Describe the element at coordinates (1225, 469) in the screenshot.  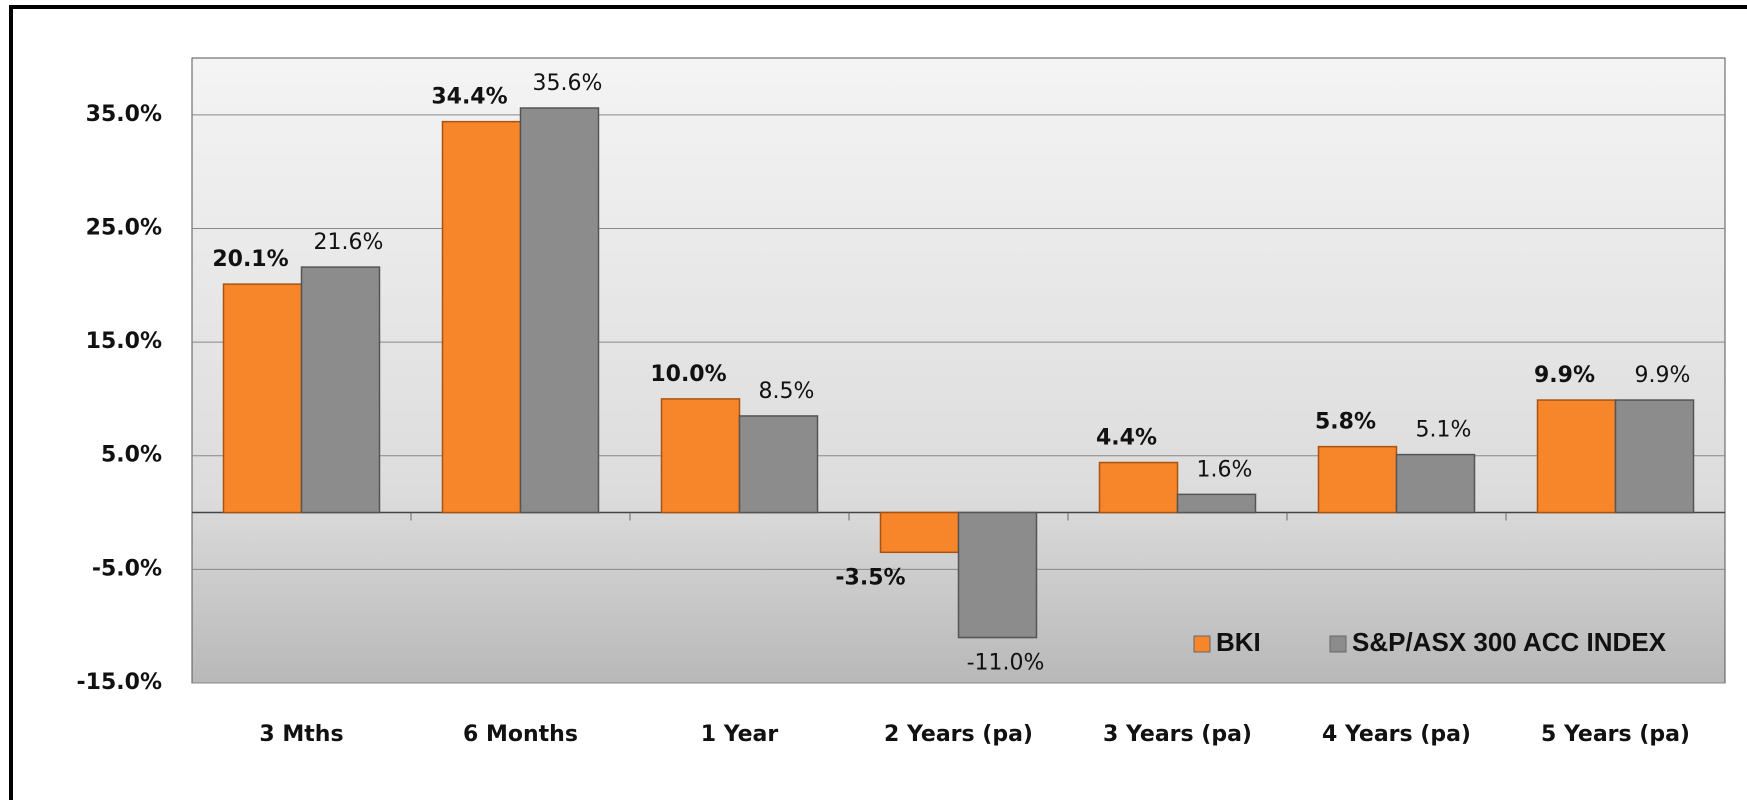
I see `data-label: 1.6%` at that location.